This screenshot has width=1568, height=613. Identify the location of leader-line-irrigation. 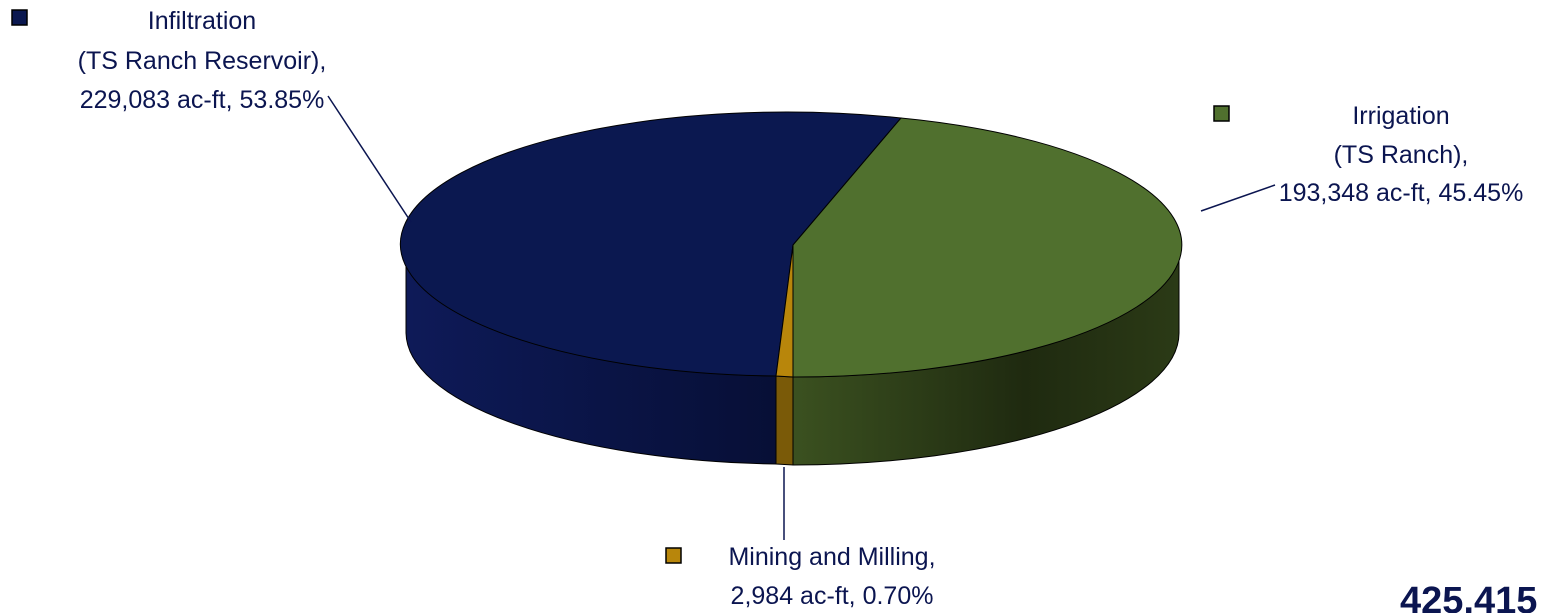
(1238, 198).